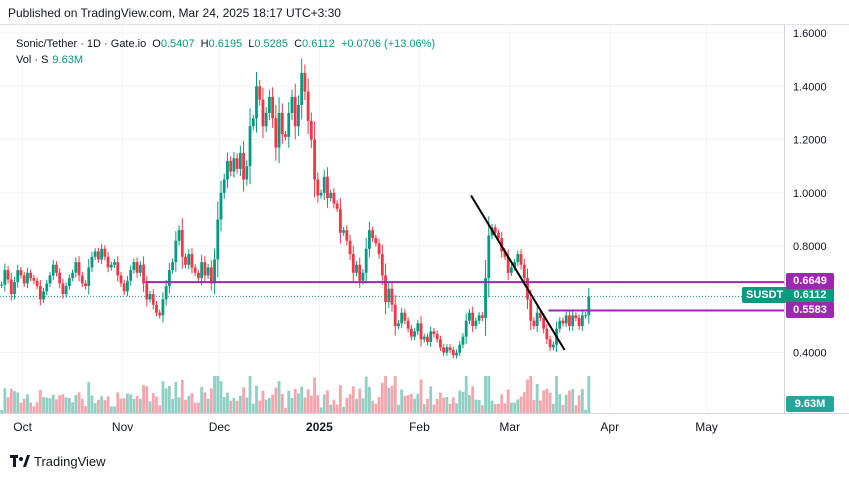 Image resolution: width=849 pixels, height=477 pixels. Describe the element at coordinates (609, 427) in the screenshot. I see `x-tick-label: Apr` at that location.